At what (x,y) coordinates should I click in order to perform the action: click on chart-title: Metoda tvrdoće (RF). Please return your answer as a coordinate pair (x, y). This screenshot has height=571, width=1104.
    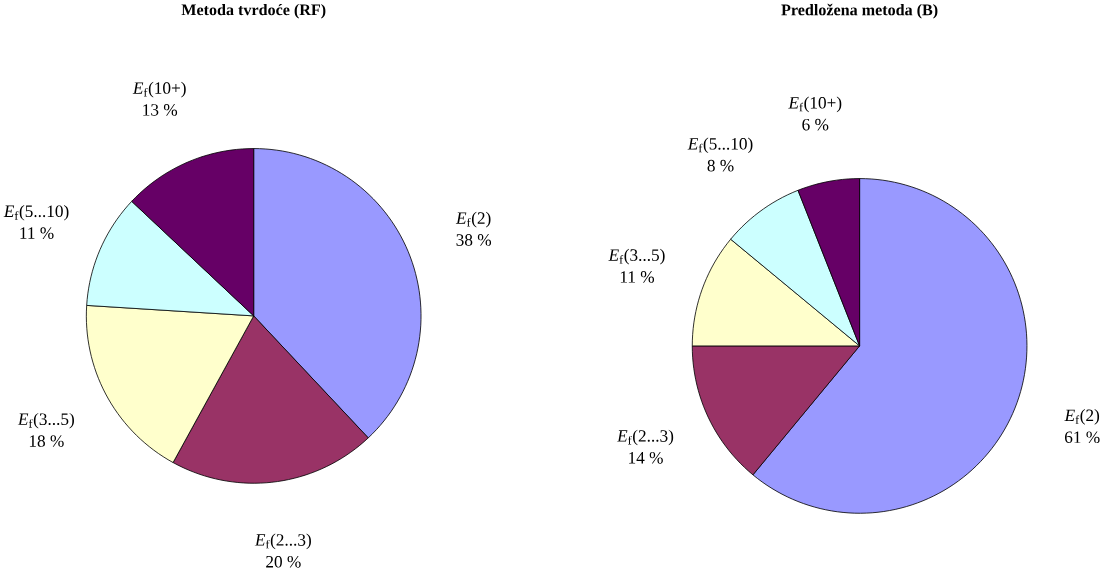
    Looking at the image, I should click on (253, 11).